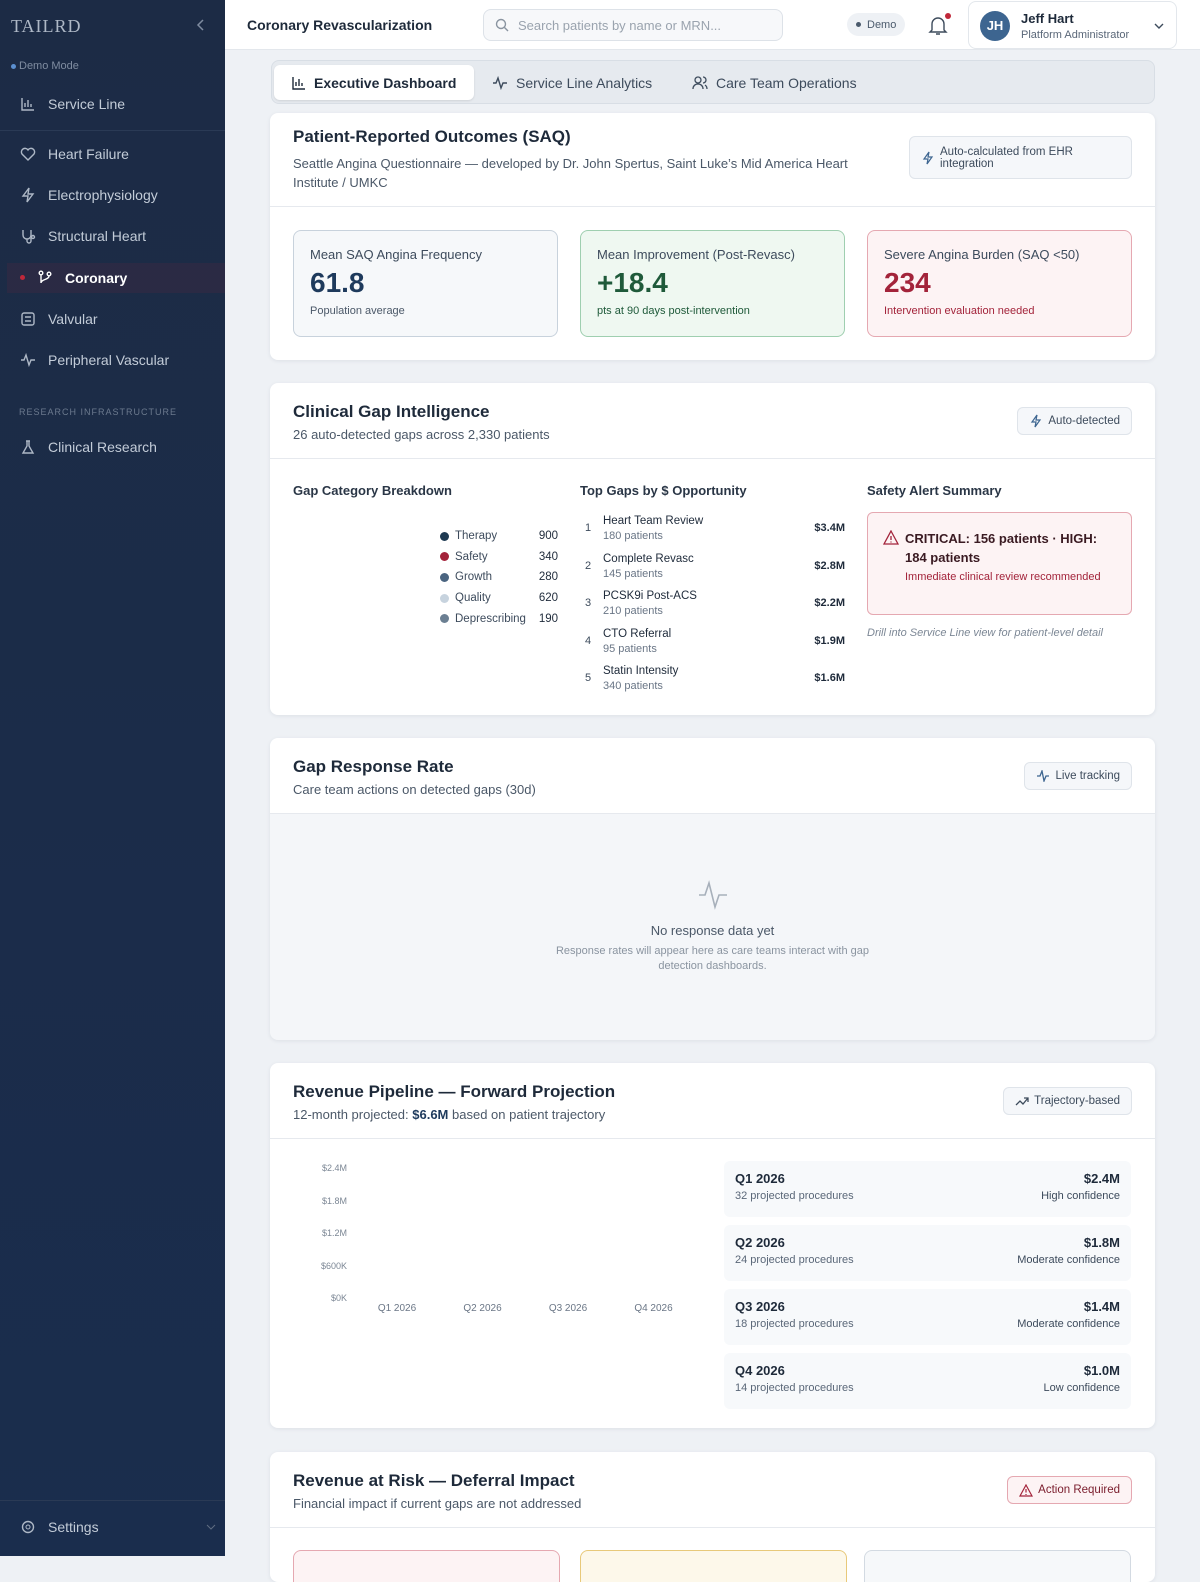 Image resolution: width=1200 pixels, height=1582 pixels. Describe the element at coordinates (46, 26) in the screenshot. I see `logo: TAILRD` at that location.